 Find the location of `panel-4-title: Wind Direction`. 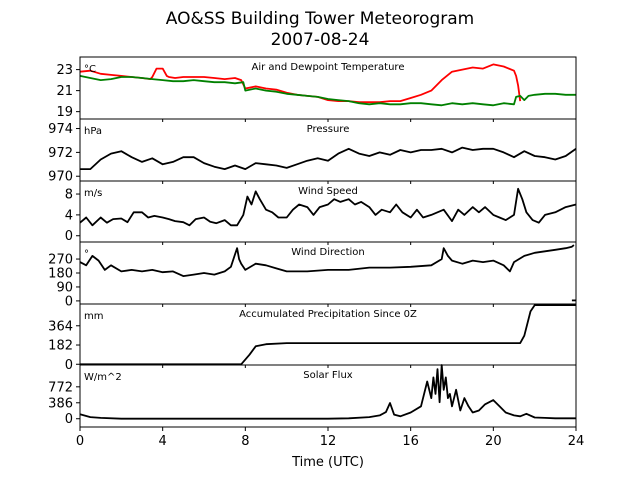

panel-4-title: Wind Direction is located at coordinates (328, 252).